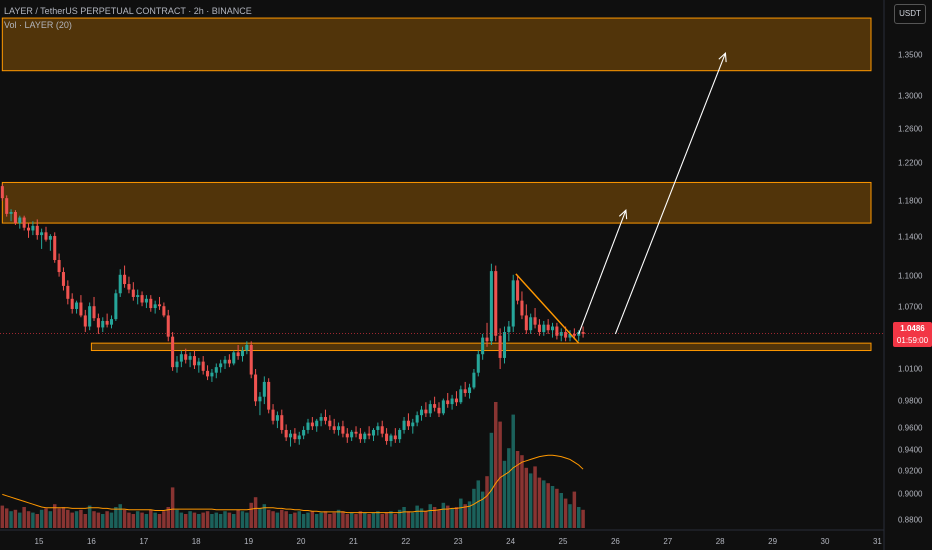  What do you see at coordinates (547, 308) in the screenshot?
I see `descending-trendline` at bounding box center [547, 308].